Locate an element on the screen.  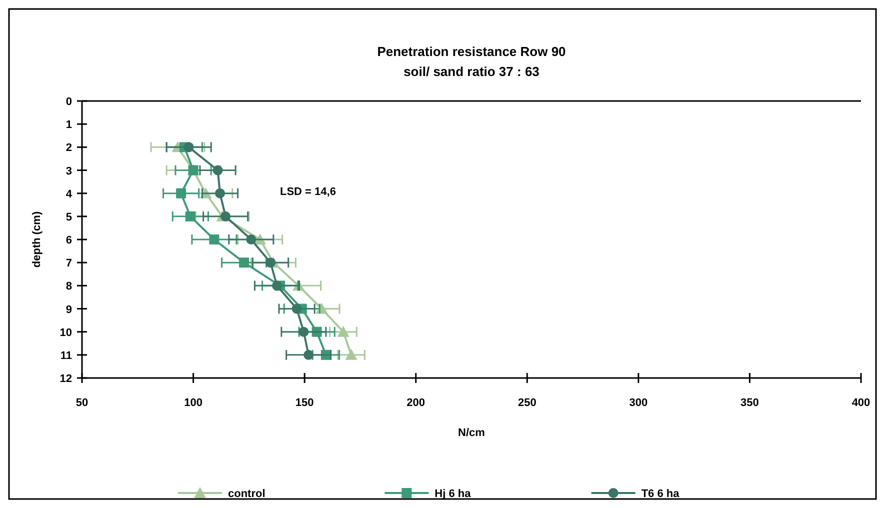
y-tick-label: 6 is located at coordinates (69, 240).